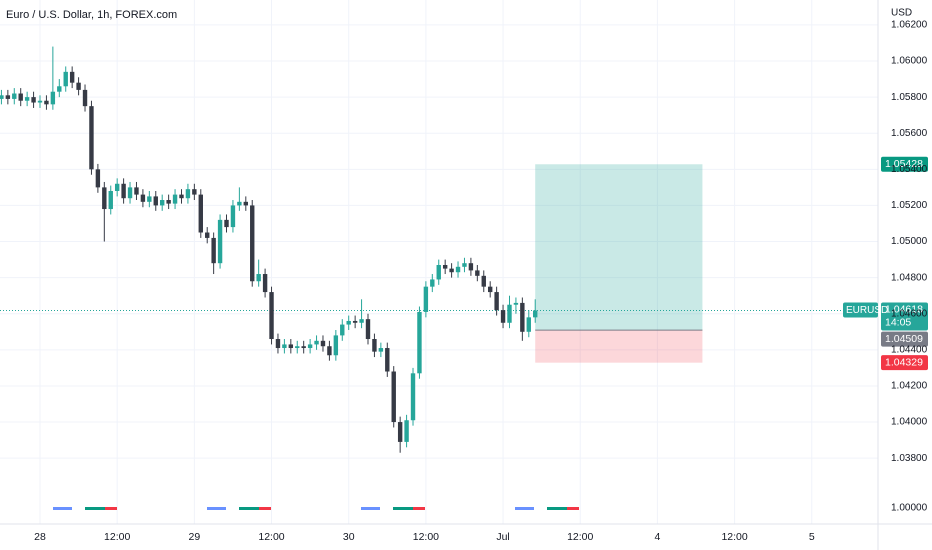 The width and height of the screenshot is (932, 550). I want to click on profit-zone, so click(619, 247).